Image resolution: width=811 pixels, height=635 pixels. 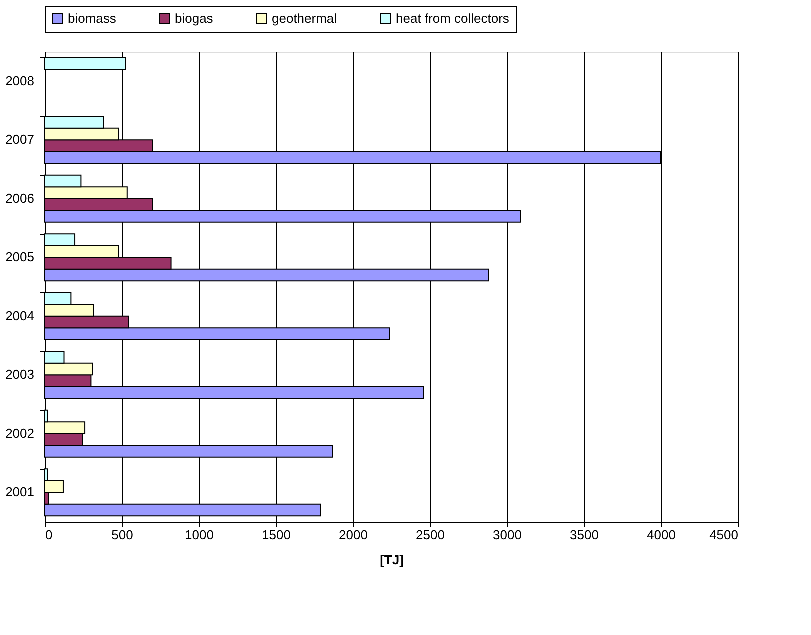 What do you see at coordinates (661, 535) in the screenshot?
I see `x-tick-label: 4000` at bounding box center [661, 535].